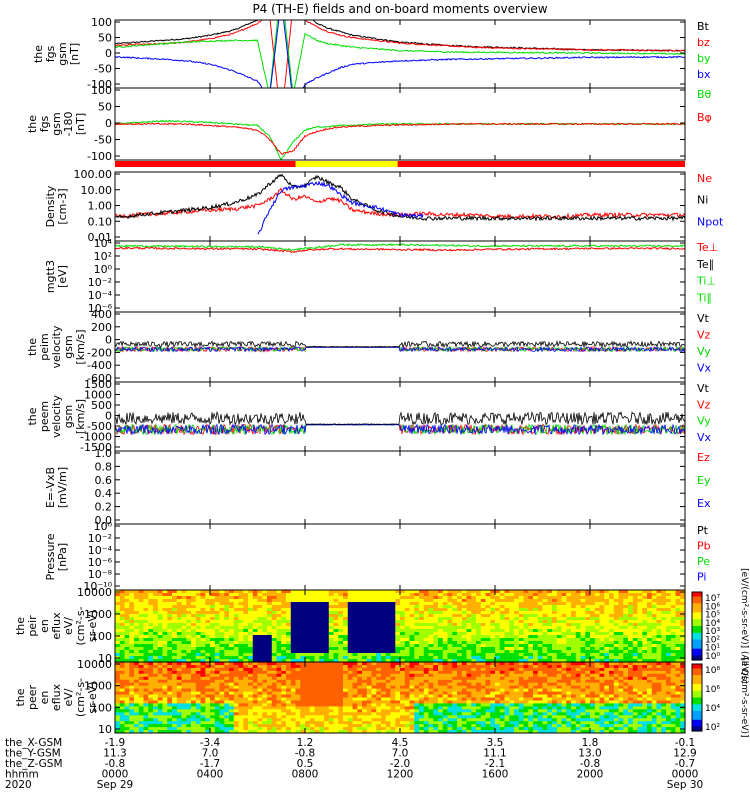  I want to click on legend-entry: Npot, so click(710, 221).